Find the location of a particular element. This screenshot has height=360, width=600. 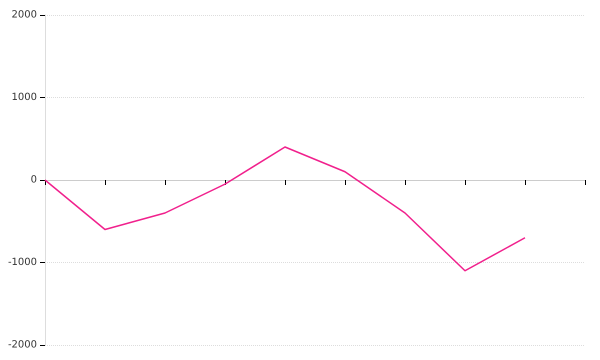

y-tick-label: -2000 is located at coordinates (22, 345).